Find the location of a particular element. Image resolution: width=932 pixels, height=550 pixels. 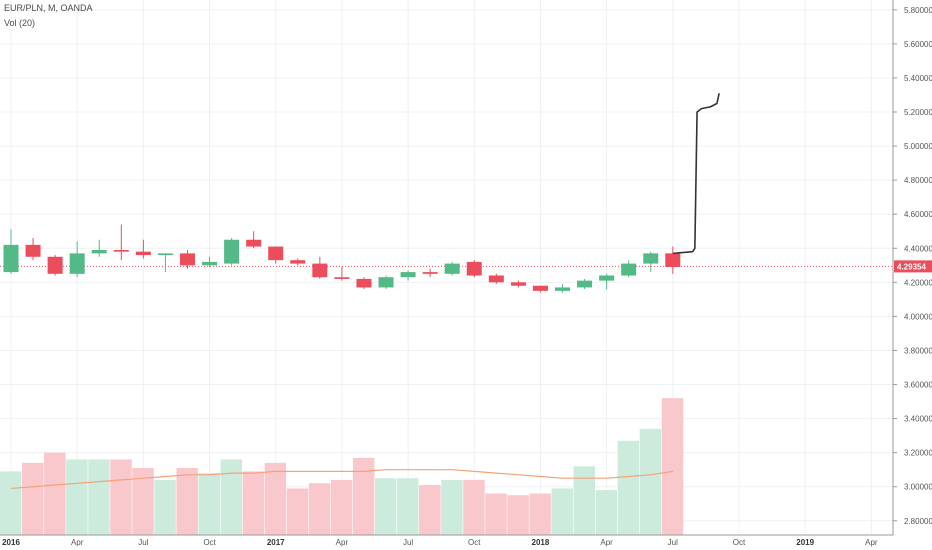

y-tick-label: 5.00000 is located at coordinates (918, 146).